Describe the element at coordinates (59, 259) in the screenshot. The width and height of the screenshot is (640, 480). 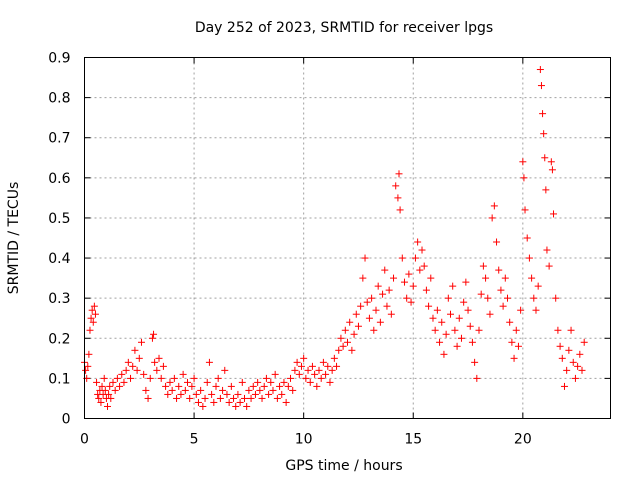
I see `y-tick-label: 0.4` at that location.